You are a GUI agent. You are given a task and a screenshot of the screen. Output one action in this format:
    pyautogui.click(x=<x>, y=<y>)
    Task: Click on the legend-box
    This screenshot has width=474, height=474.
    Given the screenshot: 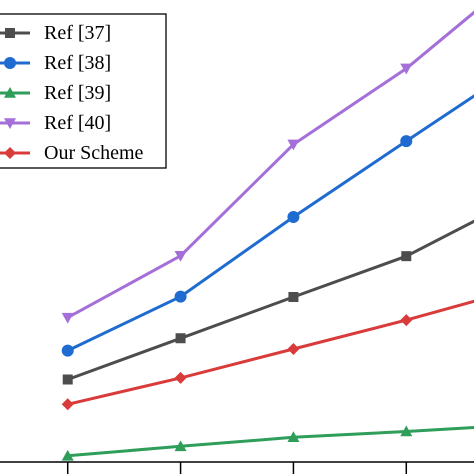 What is the action you would take?
    pyautogui.click(x=83, y=91)
    